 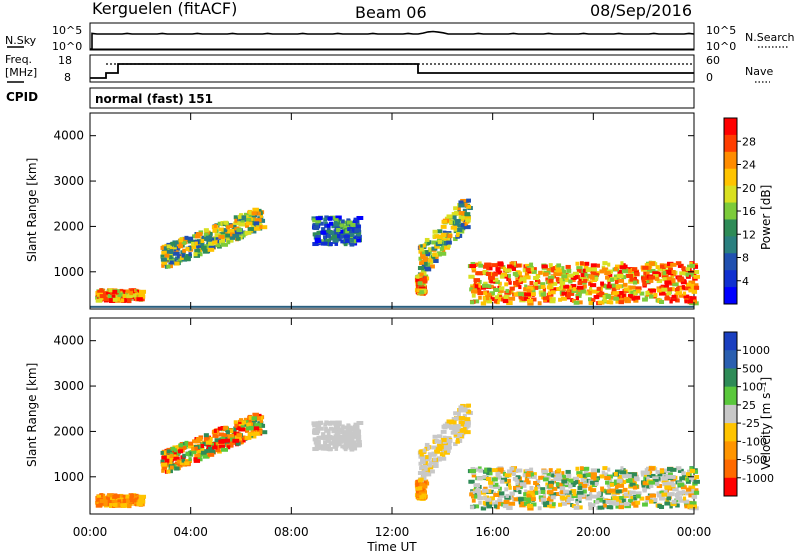 I want to click on colorbar-swatch, so click(x=730, y=432).